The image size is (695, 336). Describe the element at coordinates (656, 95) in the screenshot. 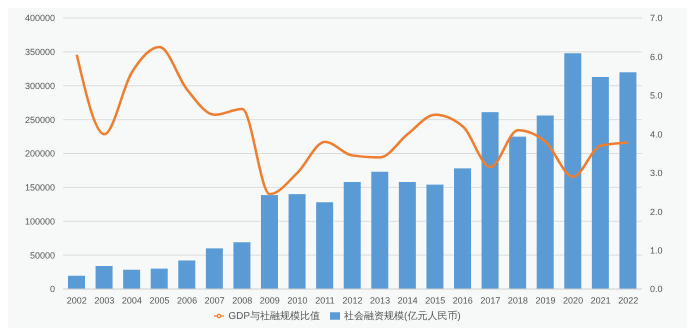

I see `y2-tick-label: 5.0` at that location.